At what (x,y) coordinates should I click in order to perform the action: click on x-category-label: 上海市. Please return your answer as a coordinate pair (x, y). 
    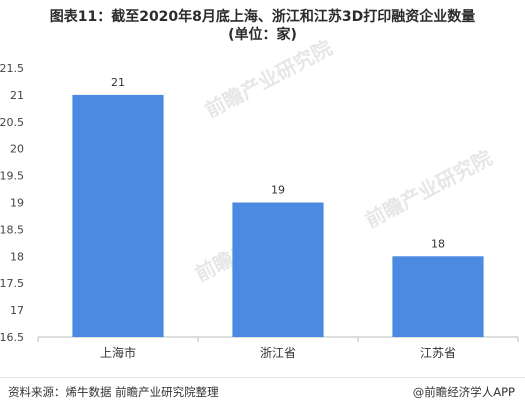
    Looking at the image, I should click on (118, 352).